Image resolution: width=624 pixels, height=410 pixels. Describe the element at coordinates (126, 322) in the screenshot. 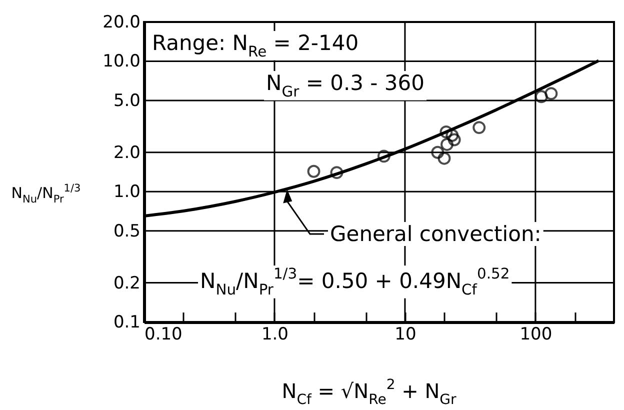

I see `y-tick-label: 0.1` at that location.